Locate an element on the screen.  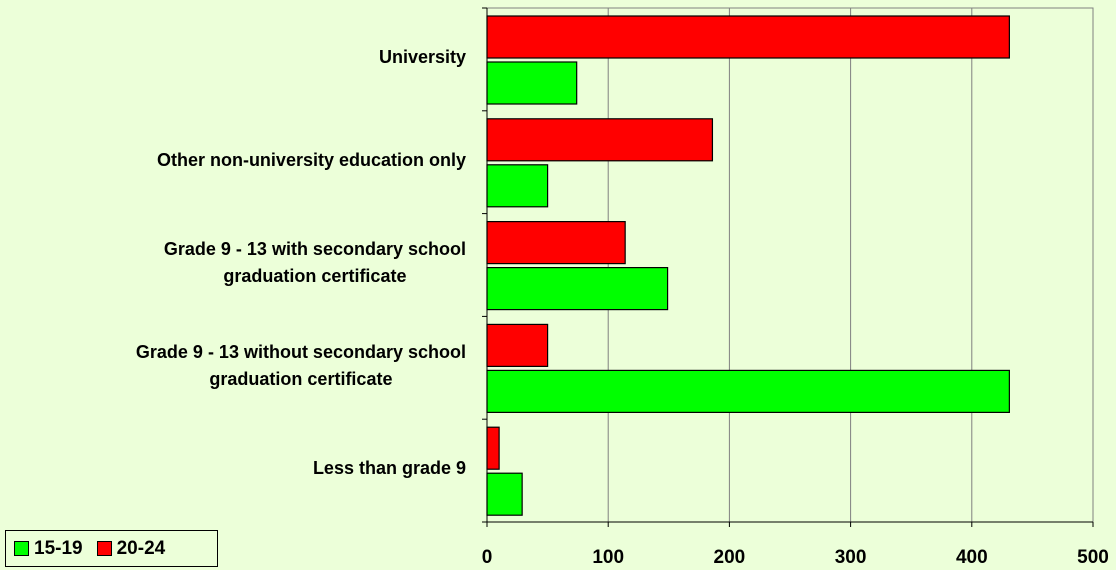
x-tick-label: 400 is located at coordinates (972, 557).